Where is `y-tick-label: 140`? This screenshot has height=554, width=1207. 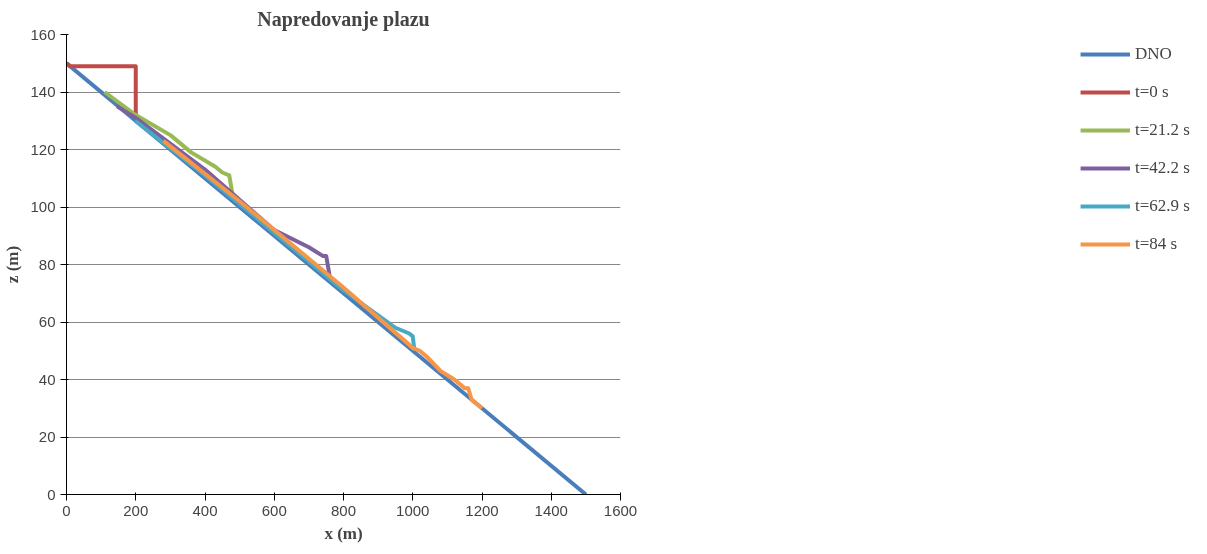 y-tick-label: 140 is located at coordinates (43, 91).